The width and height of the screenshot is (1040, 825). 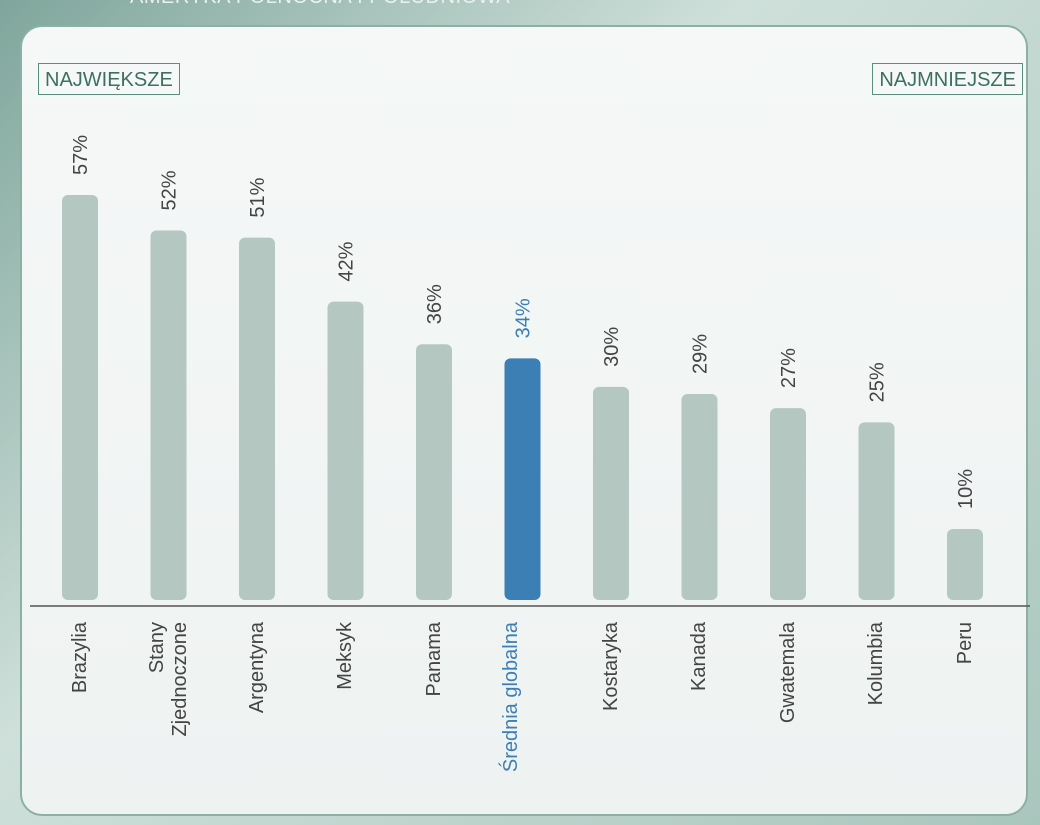 I want to click on category-label: Kolumbia, so click(x=876, y=664).